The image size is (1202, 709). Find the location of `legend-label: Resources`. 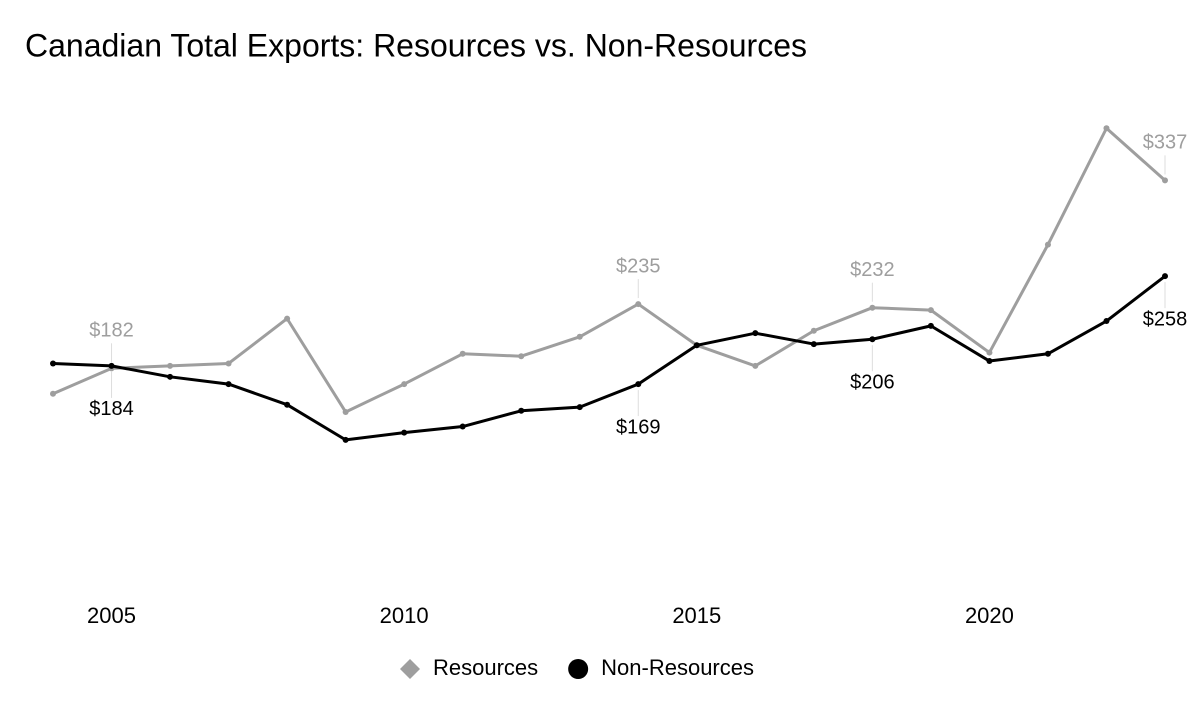

legend-label: Resources is located at coordinates (485, 667).